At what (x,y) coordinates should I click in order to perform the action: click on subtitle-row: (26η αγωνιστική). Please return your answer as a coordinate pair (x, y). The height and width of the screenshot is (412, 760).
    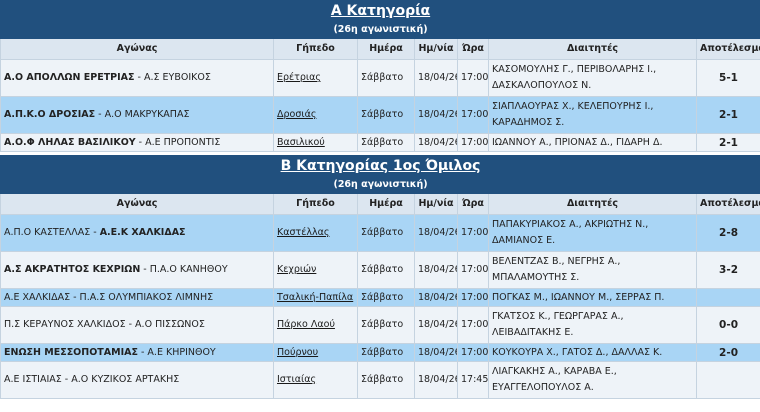
    Looking at the image, I should click on (380, 30).